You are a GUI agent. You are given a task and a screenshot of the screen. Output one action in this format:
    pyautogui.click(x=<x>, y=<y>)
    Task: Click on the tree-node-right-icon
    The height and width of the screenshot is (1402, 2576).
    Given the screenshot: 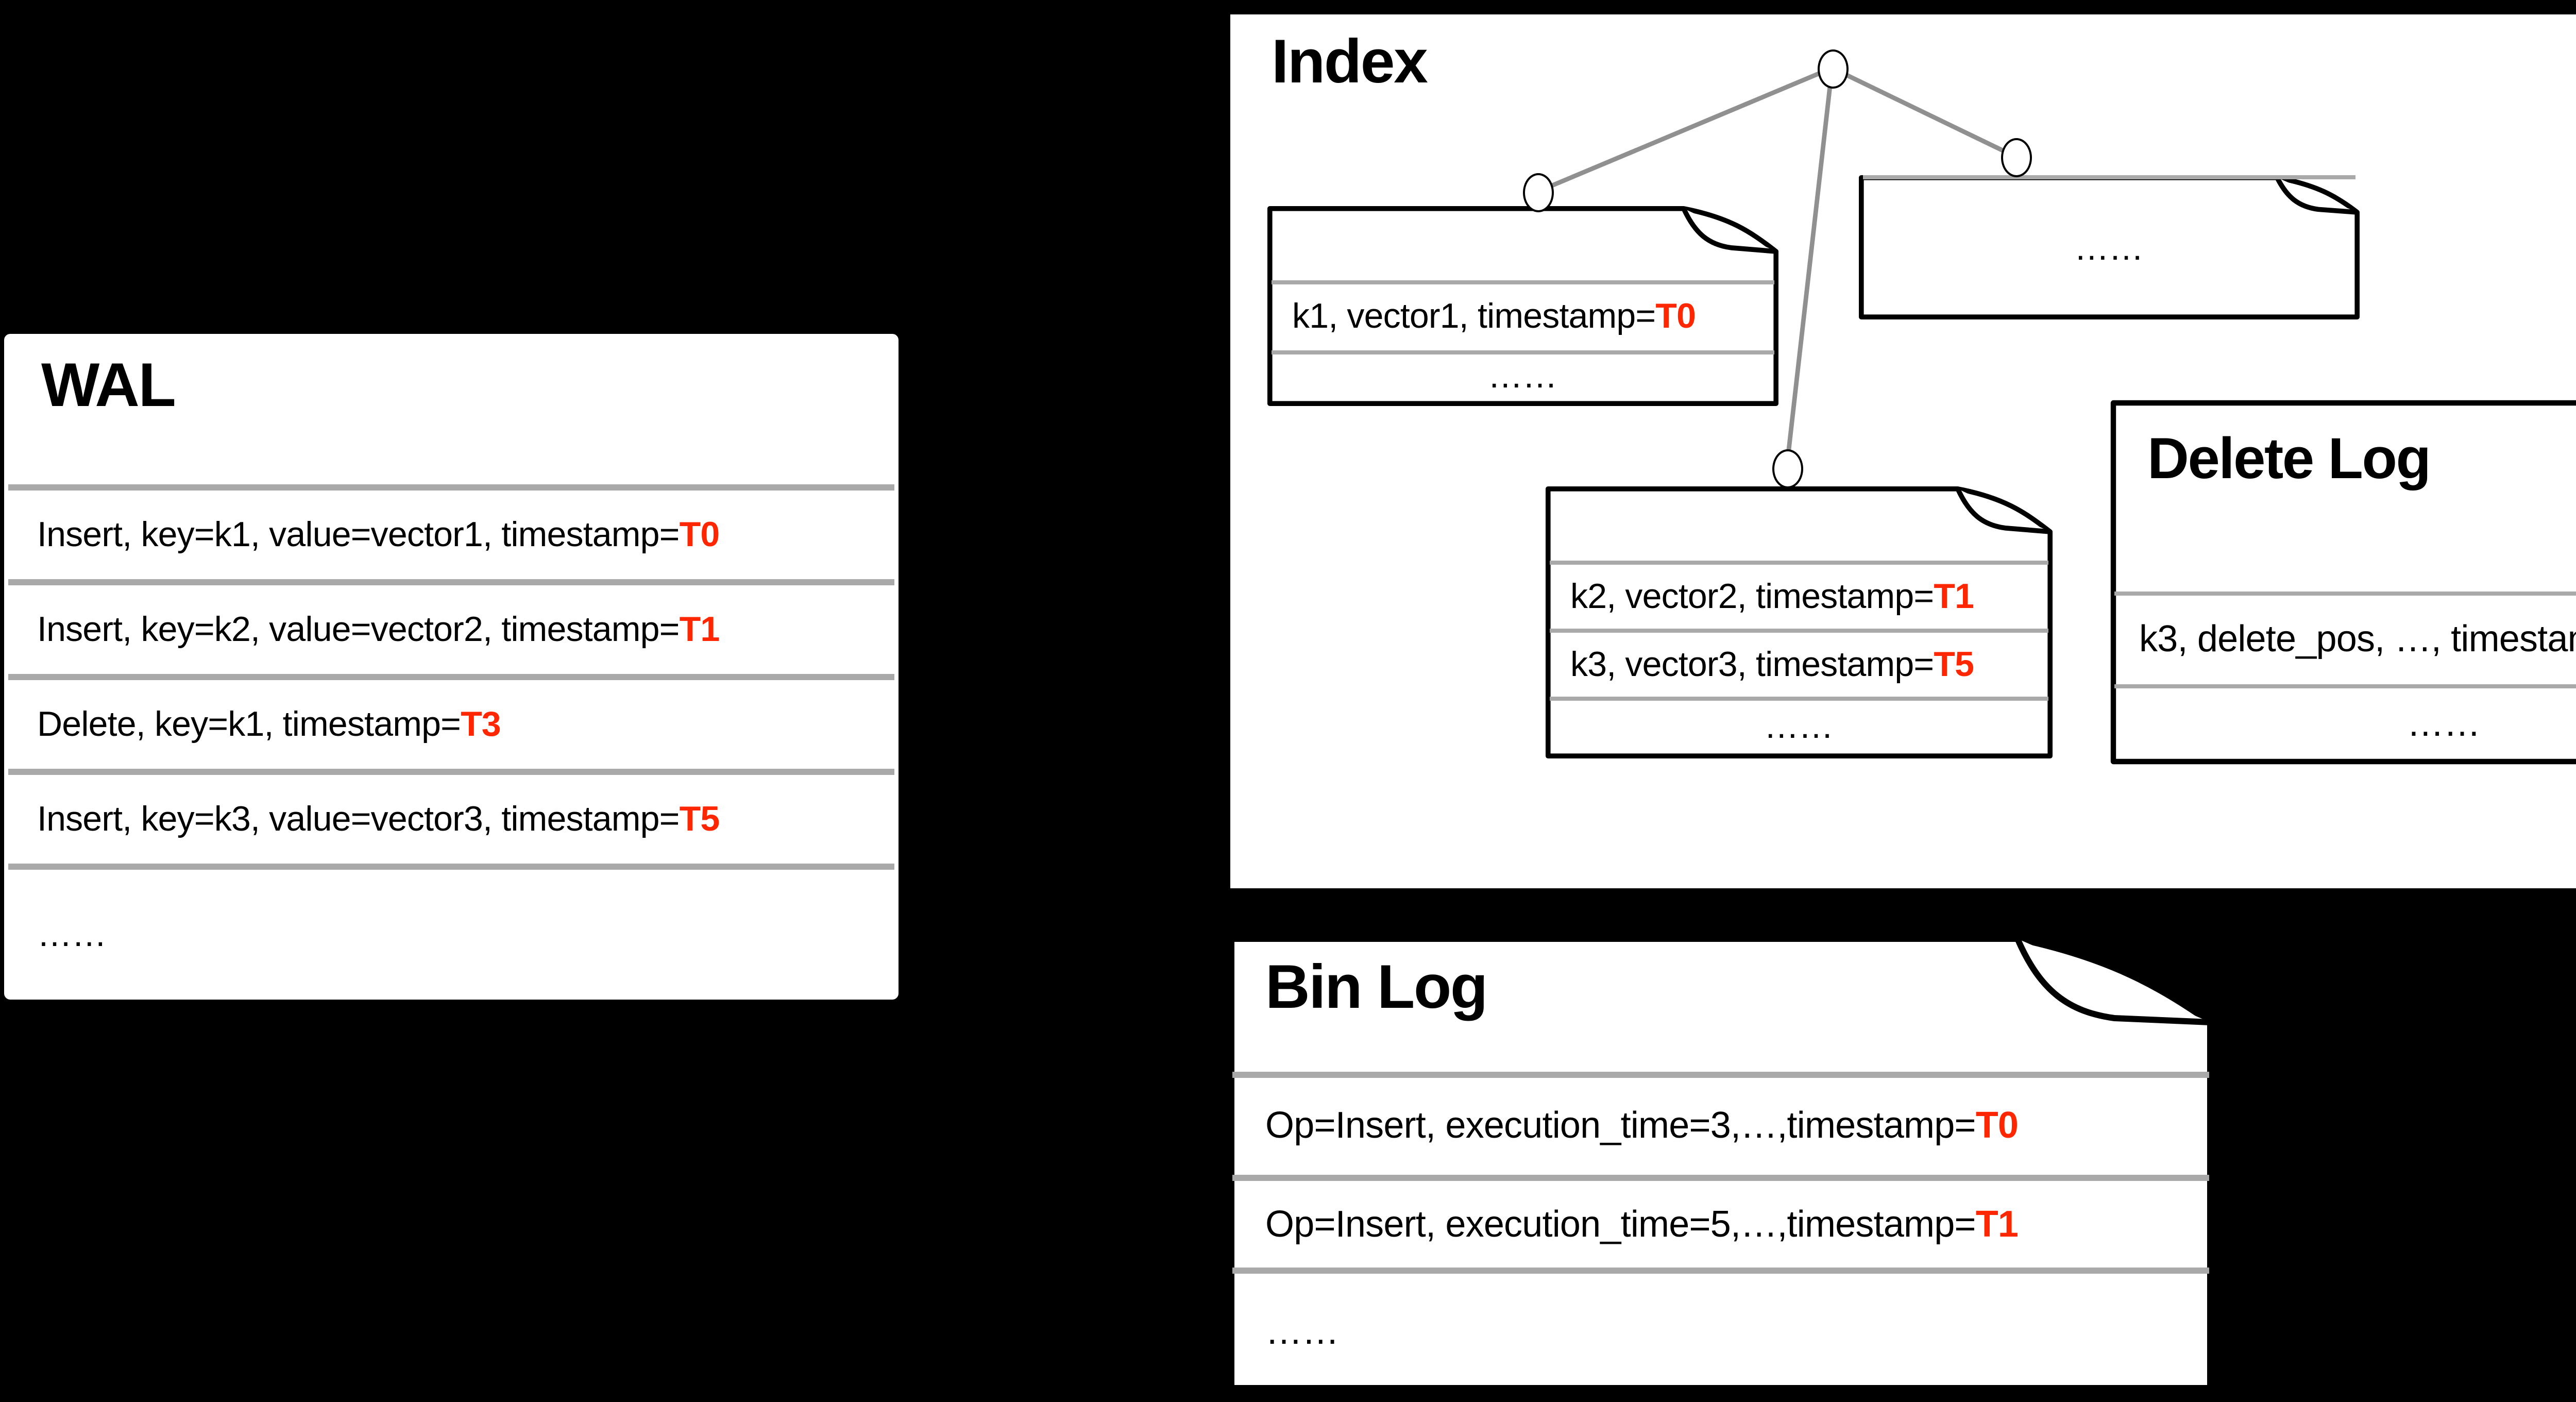 What is the action you would take?
    pyautogui.click(x=2015, y=157)
    